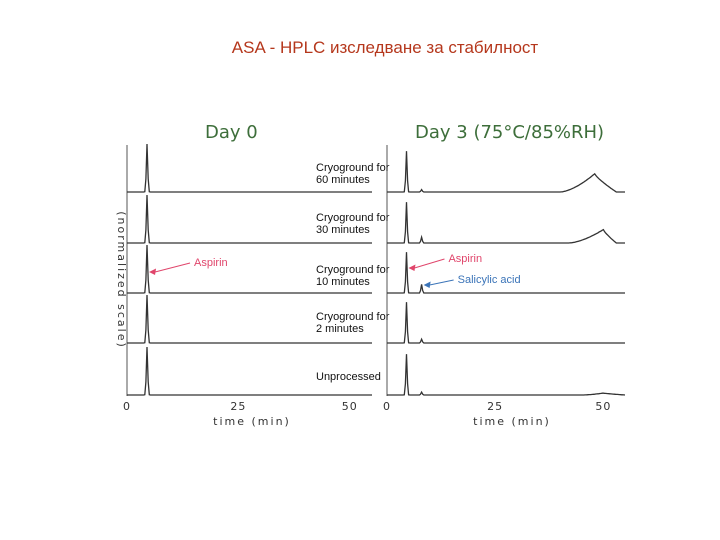 This screenshot has width=720, height=540. I want to click on trace-label-1: Cryoground for 30 minutes, so click(353, 224).